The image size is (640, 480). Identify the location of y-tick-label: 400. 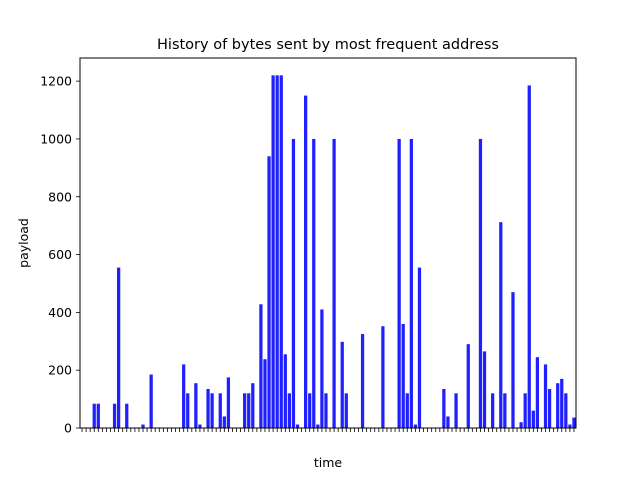
(60, 312).